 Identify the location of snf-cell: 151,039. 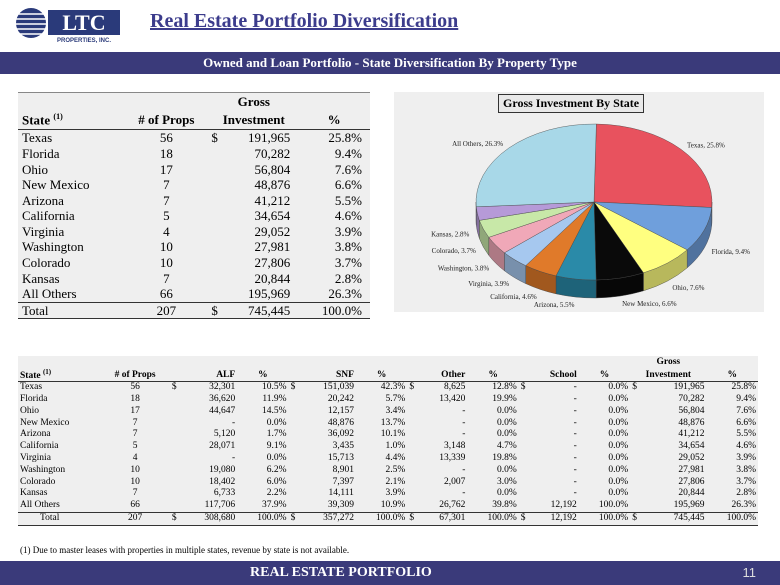
(338, 387).